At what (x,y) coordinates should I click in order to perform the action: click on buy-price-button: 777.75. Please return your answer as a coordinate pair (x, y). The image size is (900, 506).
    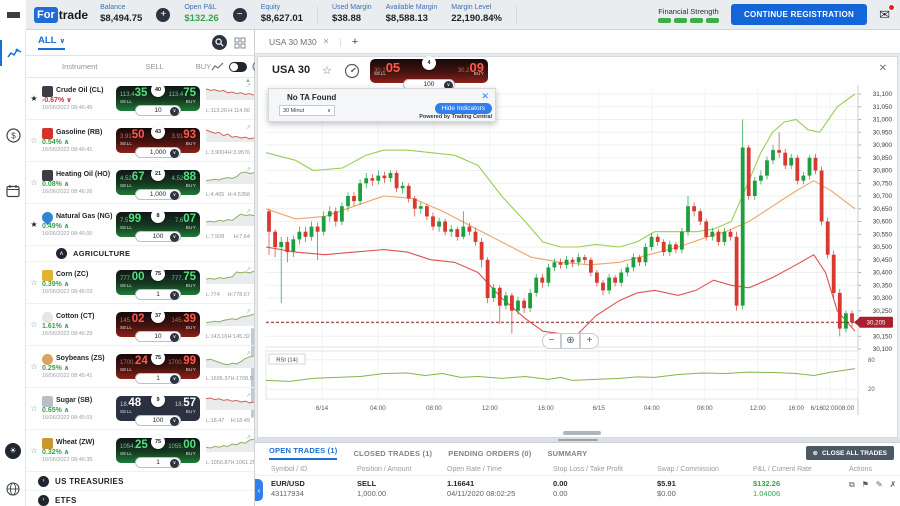
    Looking at the image, I should click on (183, 277).